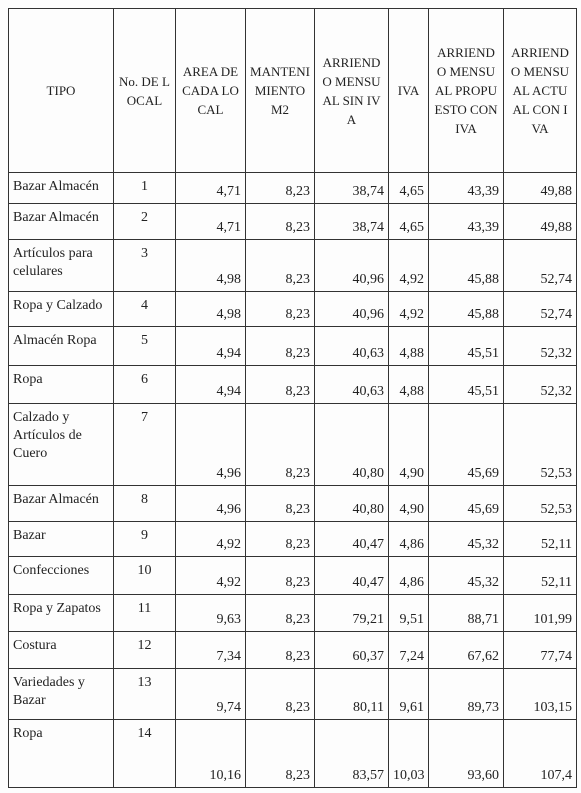 The image size is (581, 793). Describe the element at coordinates (351, 650) in the screenshot. I see `table-cell: 60,37` at that location.